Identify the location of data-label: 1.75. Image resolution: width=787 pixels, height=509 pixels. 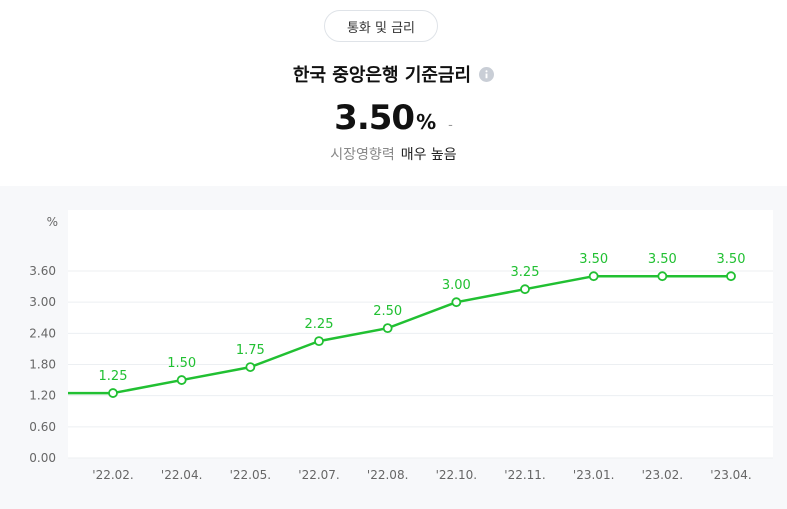
(250, 350).